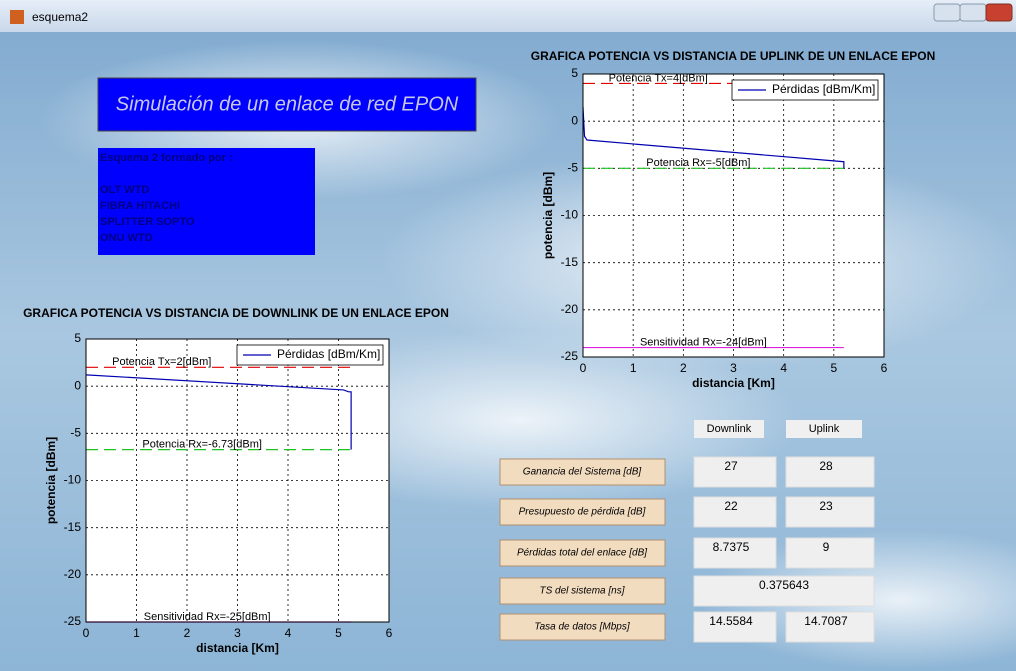  What do you see at coordinates (784, 585) in the screenshot?
I see `cell-value: 0.375643` at bounding box center [784, 585].